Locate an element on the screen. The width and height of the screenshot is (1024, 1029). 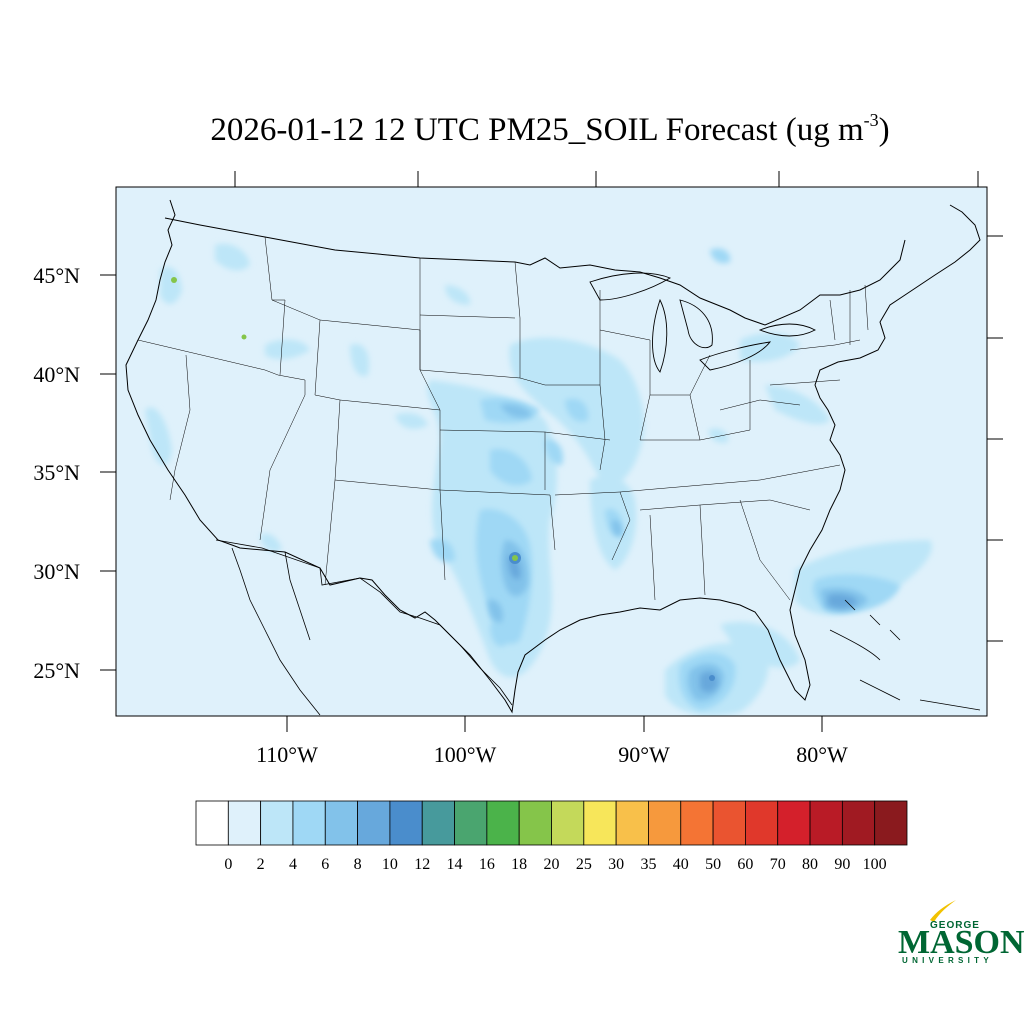
logo-line3: UNIVERSITY is located at coordinates (948, 960).